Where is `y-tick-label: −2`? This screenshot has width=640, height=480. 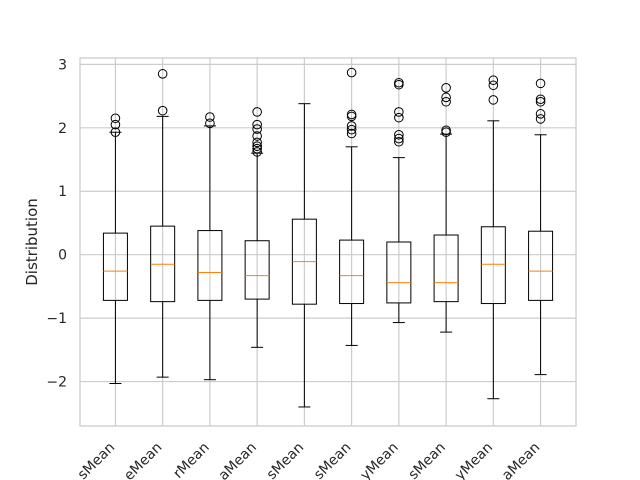 y-tick-label: −2 is located at coordinates (56, 383).